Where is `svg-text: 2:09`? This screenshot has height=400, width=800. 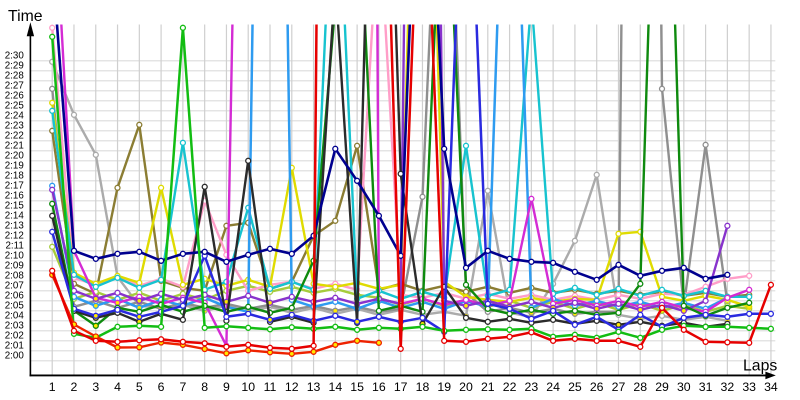 svg-text: 2:09 is located at coordinates (14, 265).